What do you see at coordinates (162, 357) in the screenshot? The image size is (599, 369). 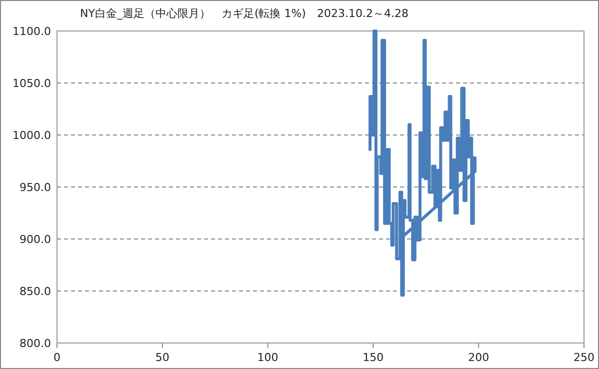 I see `x-tick-label: 50` at bounding box center [162, 357].